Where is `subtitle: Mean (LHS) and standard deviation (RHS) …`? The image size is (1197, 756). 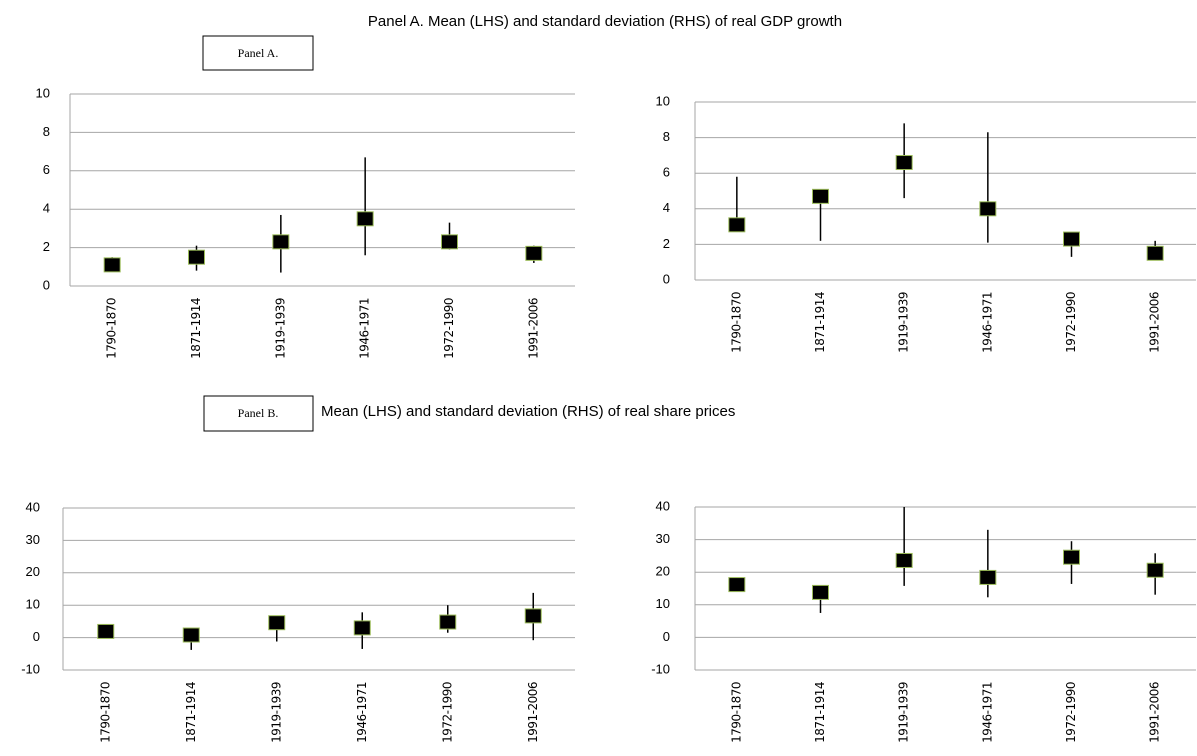
subtitle: Mean (LHS) and standard deviation (RHS) … is located at coordinates (528, 411).